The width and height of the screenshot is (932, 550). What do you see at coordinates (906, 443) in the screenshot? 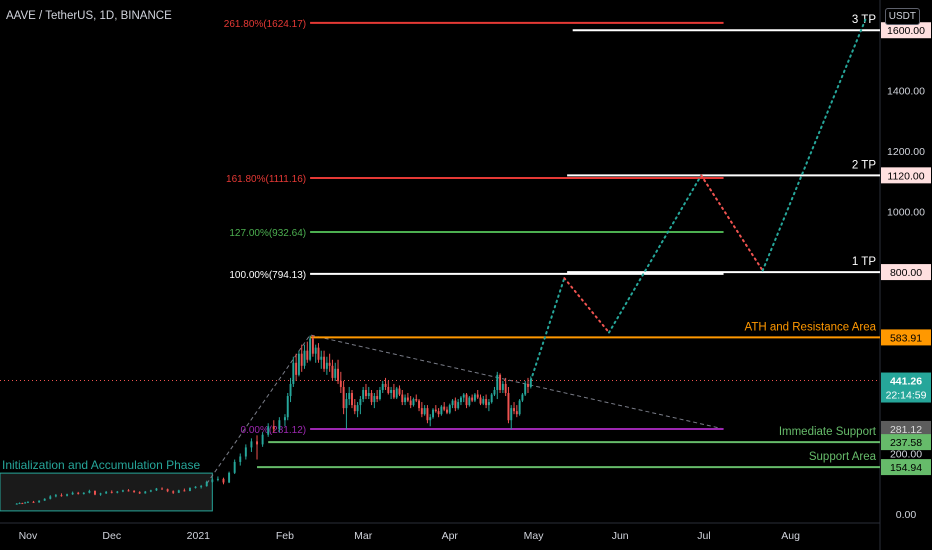
I see `level-badge: 237.58` at bounding box center [906, 443].